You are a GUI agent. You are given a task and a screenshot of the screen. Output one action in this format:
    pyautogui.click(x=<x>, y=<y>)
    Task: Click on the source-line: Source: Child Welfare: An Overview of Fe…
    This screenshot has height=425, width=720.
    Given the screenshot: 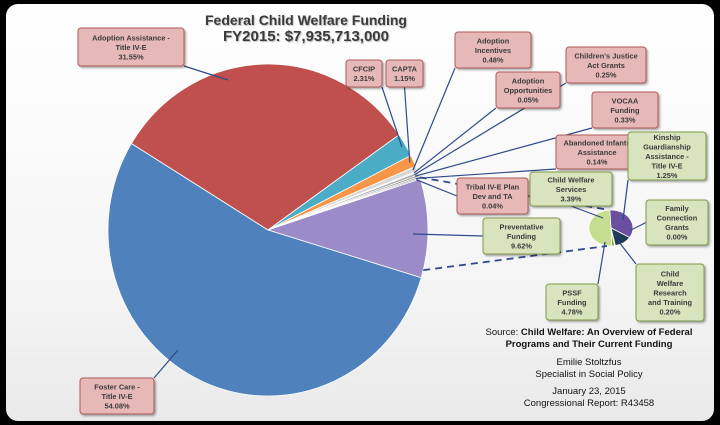 What is the action you would take?
    pyautogui.click(x=589, y=333)
    